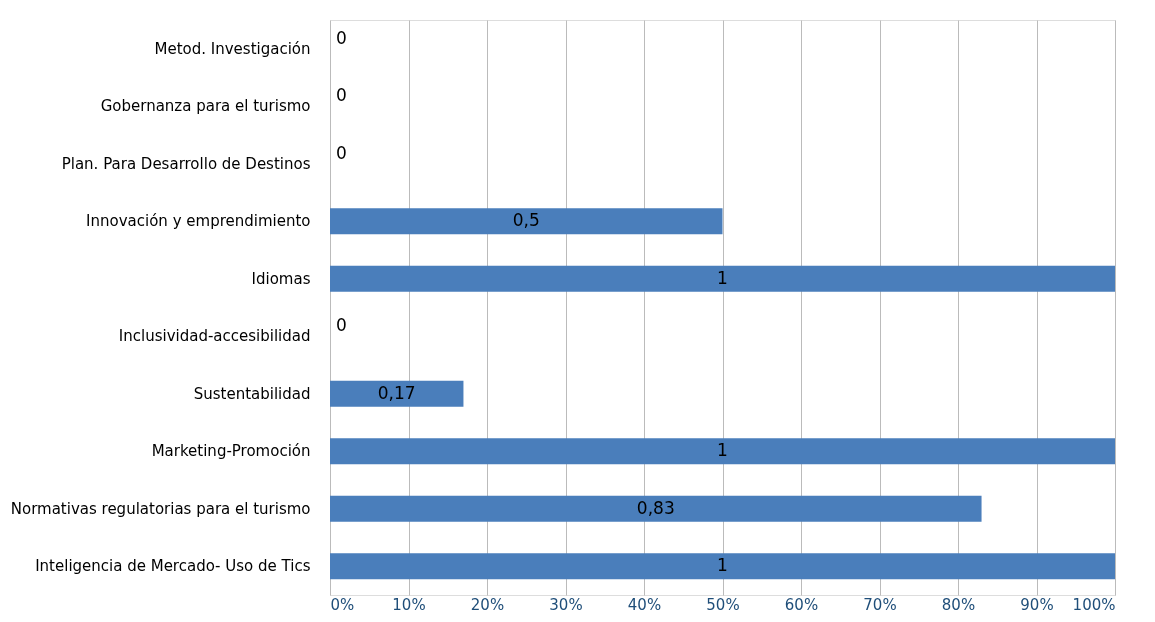 The height and width of the screenshot is (622, 1155). I want to click on data-label: 0,17, so click(396, 392).